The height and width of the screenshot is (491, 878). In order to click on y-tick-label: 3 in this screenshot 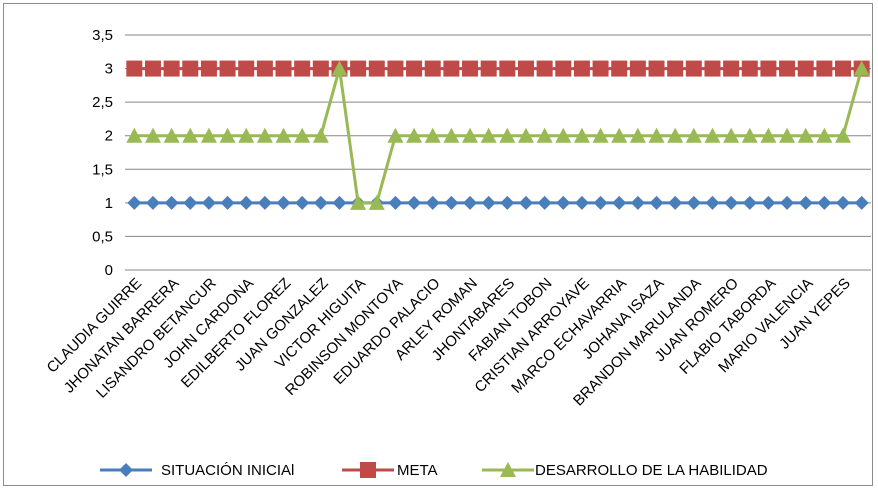, I will do `click(109, 69)`.